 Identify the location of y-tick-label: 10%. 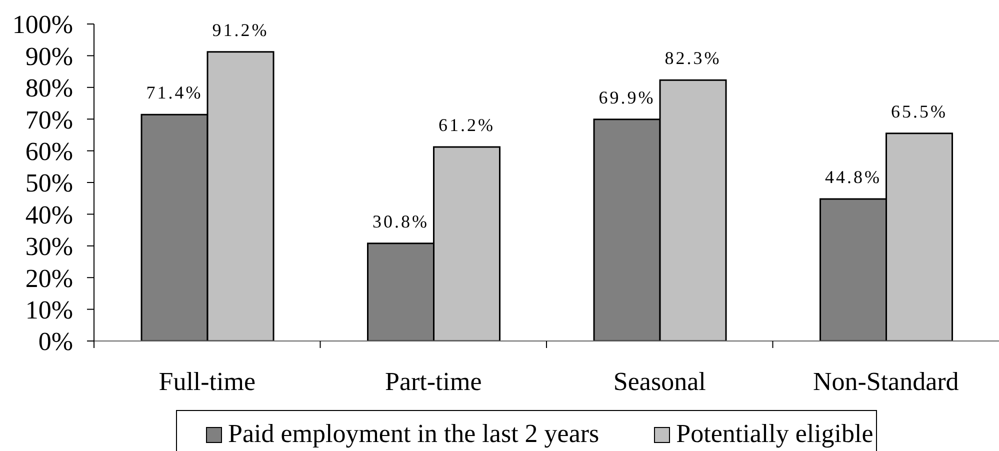
(49, 310).